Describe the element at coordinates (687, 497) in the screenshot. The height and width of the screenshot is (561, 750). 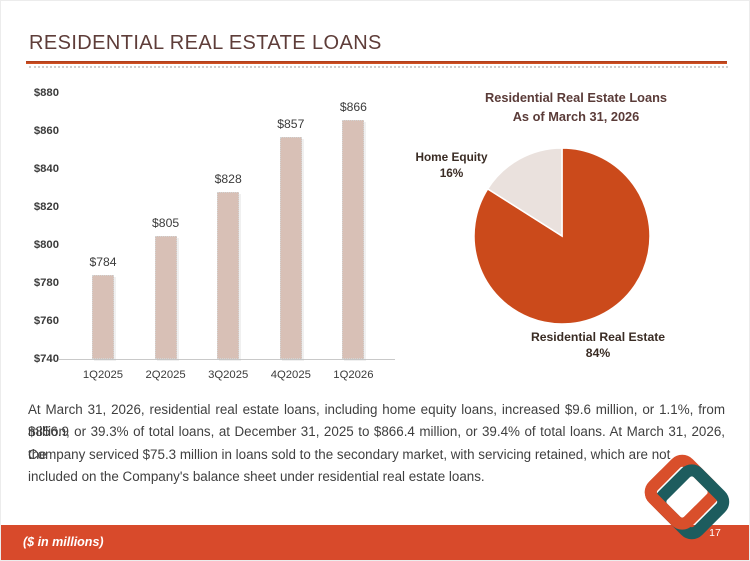
I see `company-logo` at that location.